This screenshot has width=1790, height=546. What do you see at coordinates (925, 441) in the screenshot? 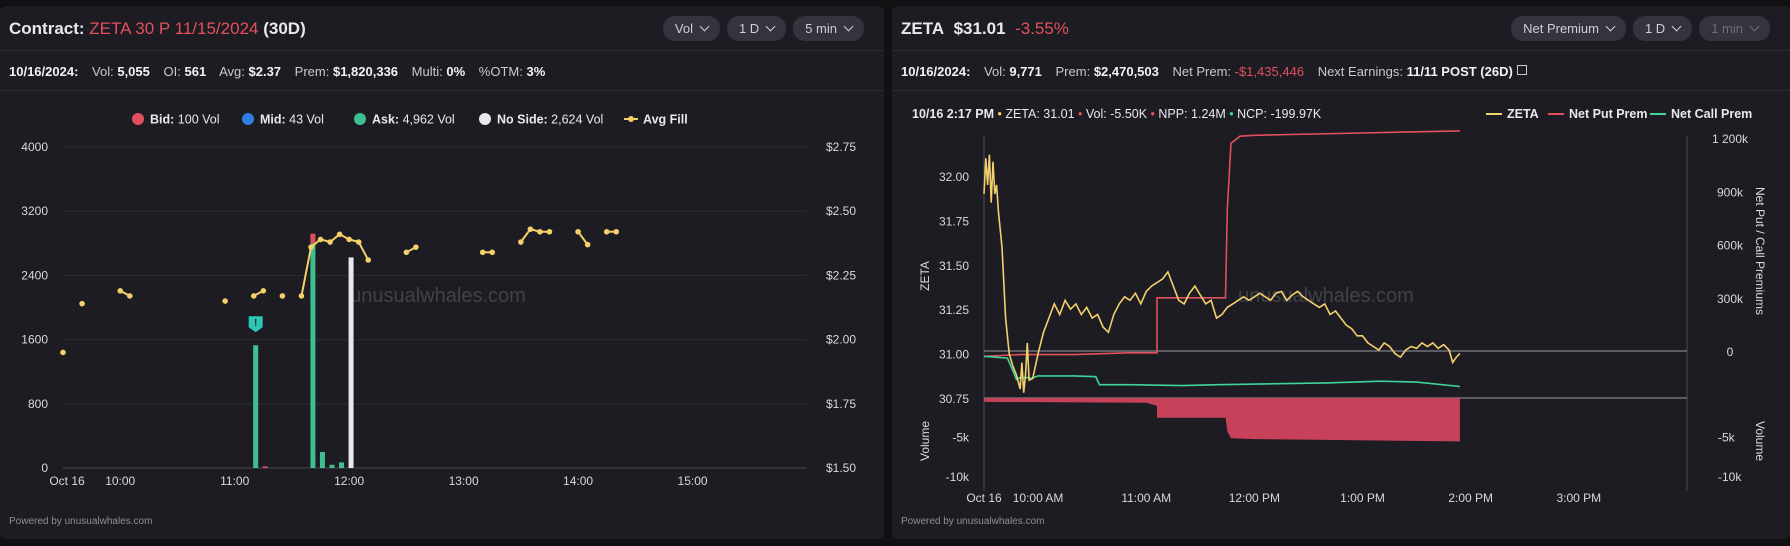
I see `volume-axis-title: Volume` at bounding box center [925, 441].